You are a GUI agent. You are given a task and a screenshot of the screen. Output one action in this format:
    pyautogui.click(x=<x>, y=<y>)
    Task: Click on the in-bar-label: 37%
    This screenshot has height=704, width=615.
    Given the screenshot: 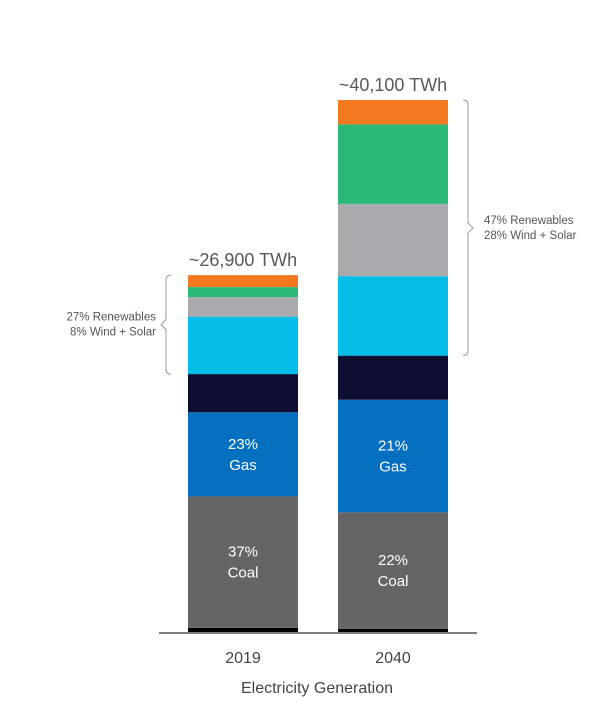 What is the action you would take?
    pyautogui.click(x=243, y=552)
    